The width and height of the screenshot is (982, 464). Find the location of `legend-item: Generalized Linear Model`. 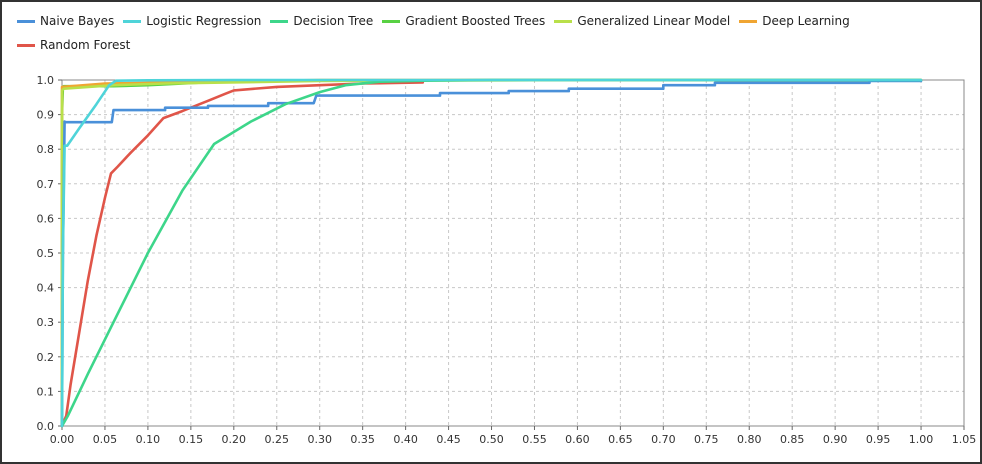

legend-item: Generalized Linear Model is located at coordinates (642, 21).